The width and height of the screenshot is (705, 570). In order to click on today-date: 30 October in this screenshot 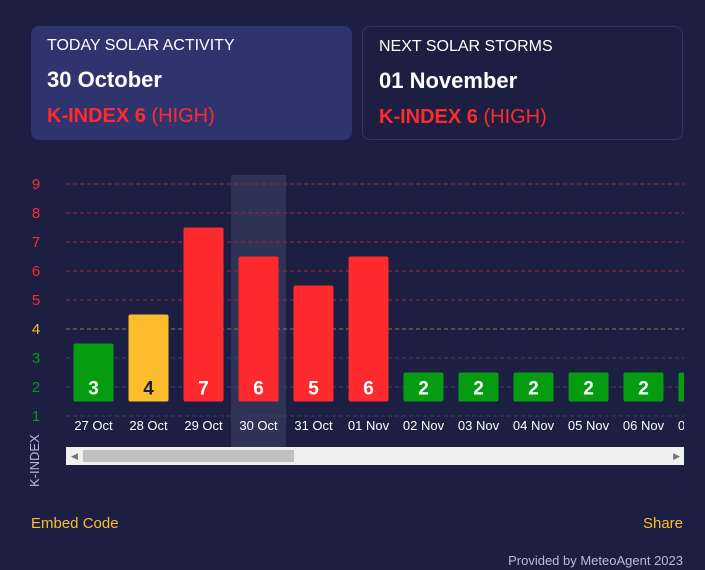, I will do `click(104, 79)`.